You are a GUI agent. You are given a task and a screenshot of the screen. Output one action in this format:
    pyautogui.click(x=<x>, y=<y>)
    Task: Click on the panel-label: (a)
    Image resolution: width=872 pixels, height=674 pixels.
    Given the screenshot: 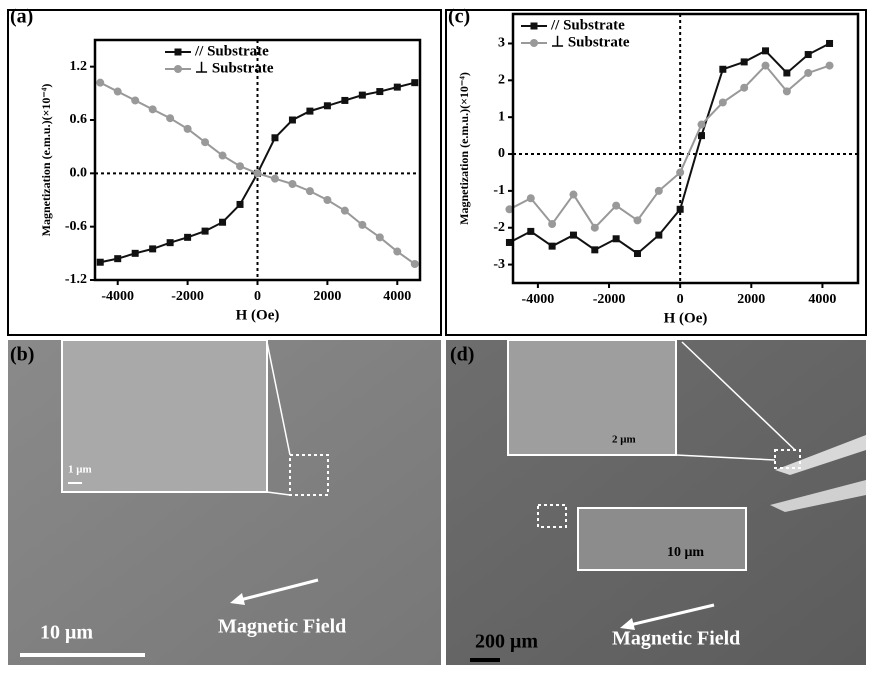 What is the action you would take?
    pyautogui.click(x=21, y=17)
    